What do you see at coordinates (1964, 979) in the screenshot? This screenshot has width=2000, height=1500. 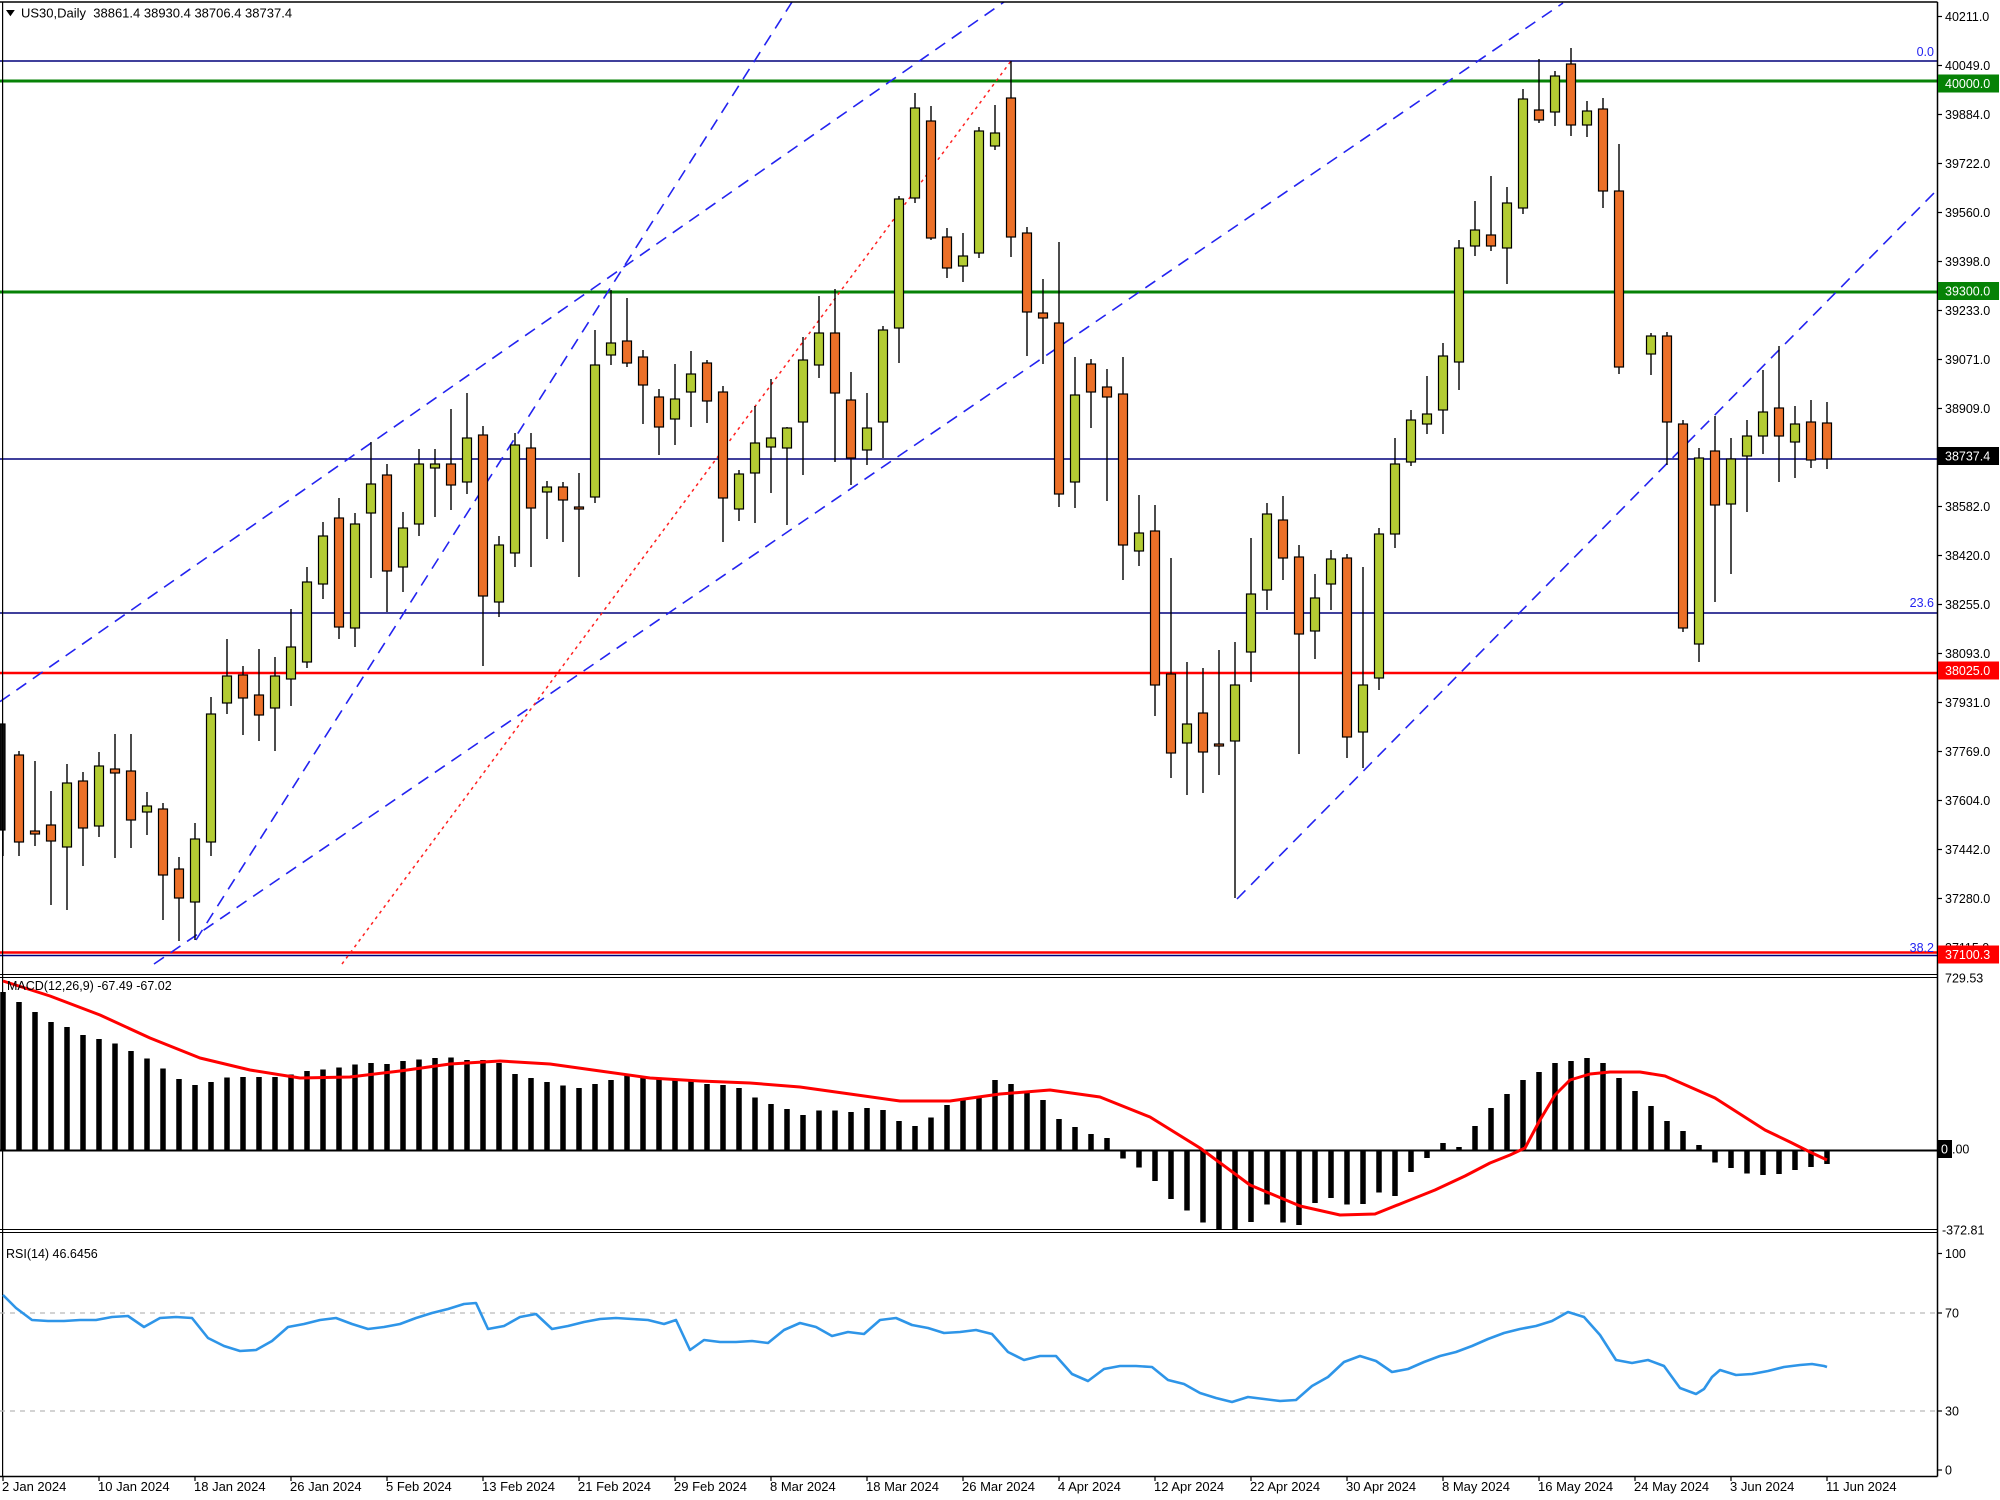 I see `svg-text: 729.53` at bounding box center [1964, 979].